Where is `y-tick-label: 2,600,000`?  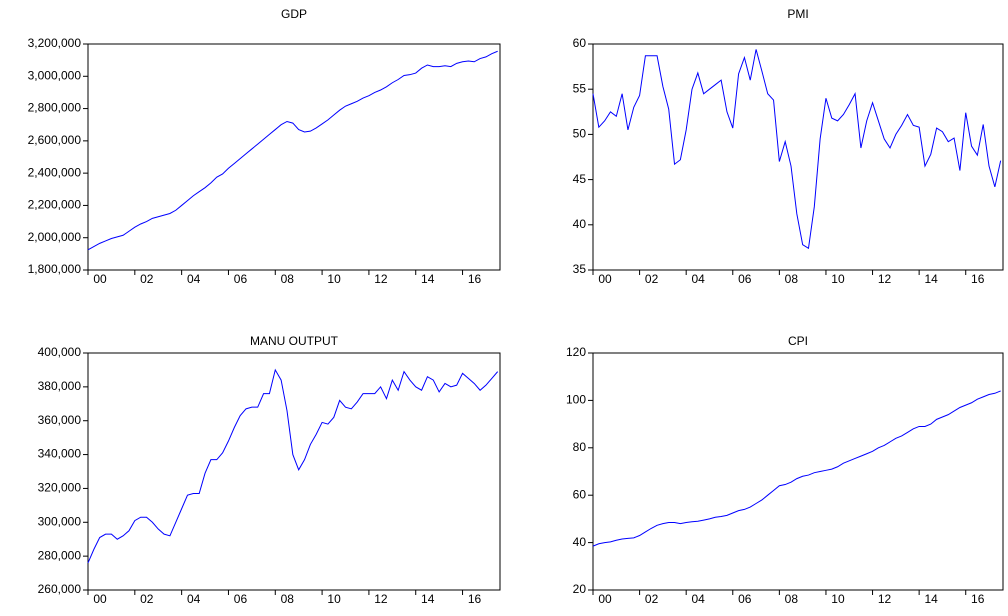 y-tick-label: 2,600,000 is located at coordinates (55, 140).